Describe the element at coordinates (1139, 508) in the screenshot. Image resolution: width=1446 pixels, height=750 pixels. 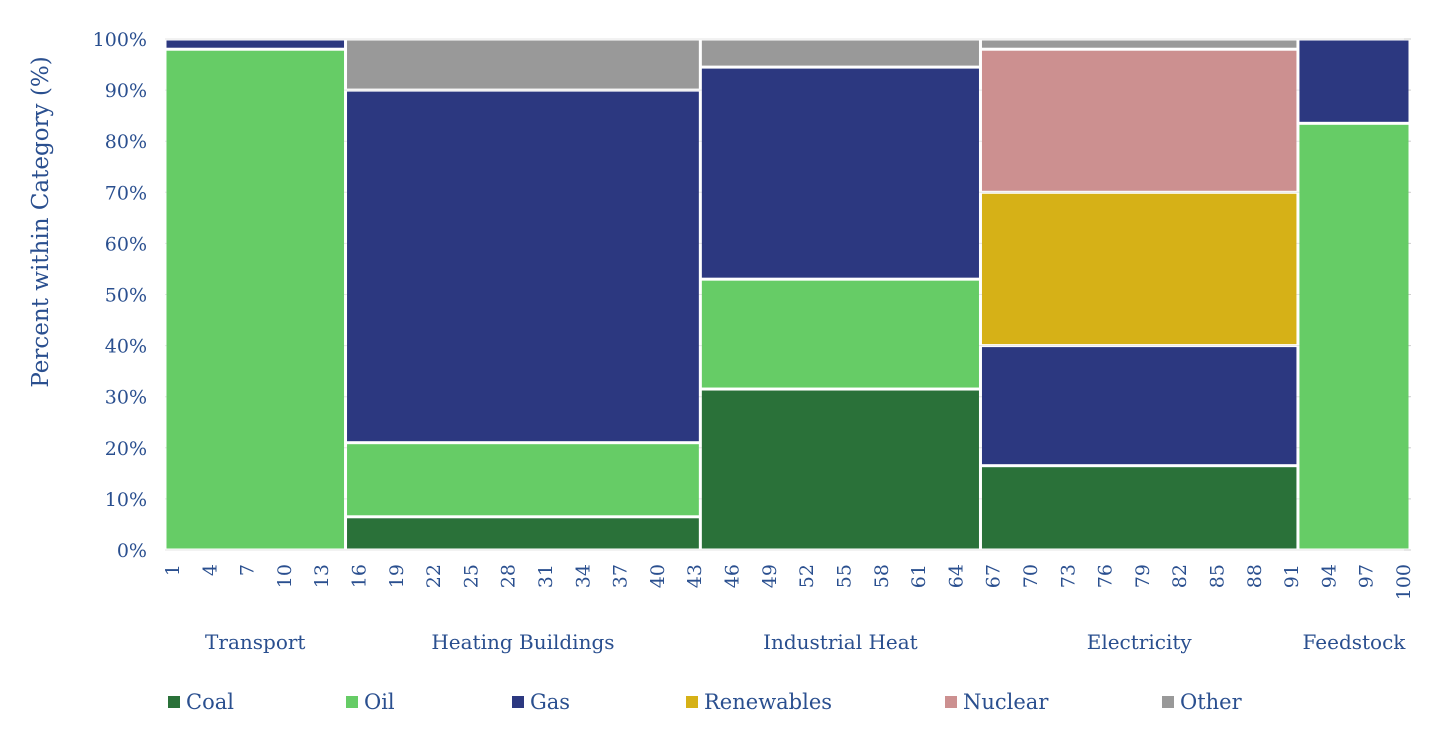
I see `segment-electricity-coal` at that location.